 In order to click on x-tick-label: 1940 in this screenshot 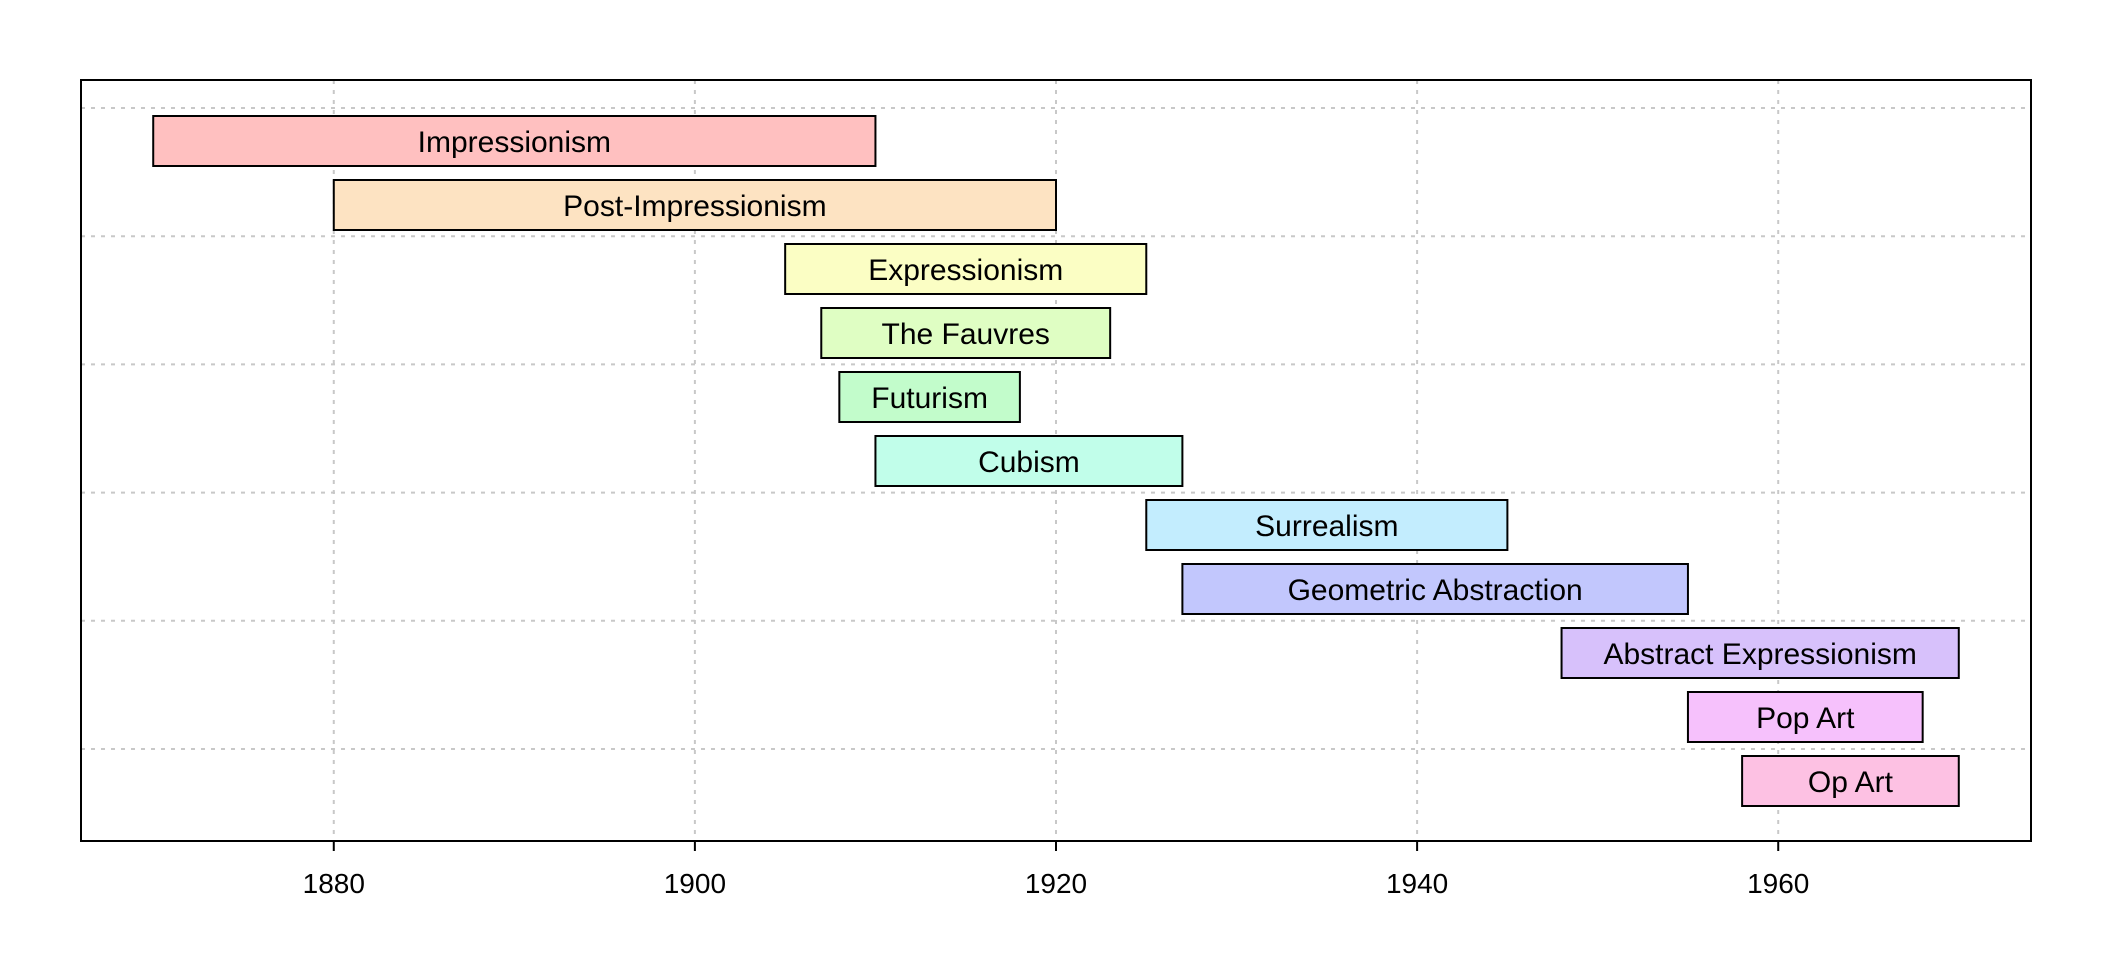, I will do `click(1417, 883)`.